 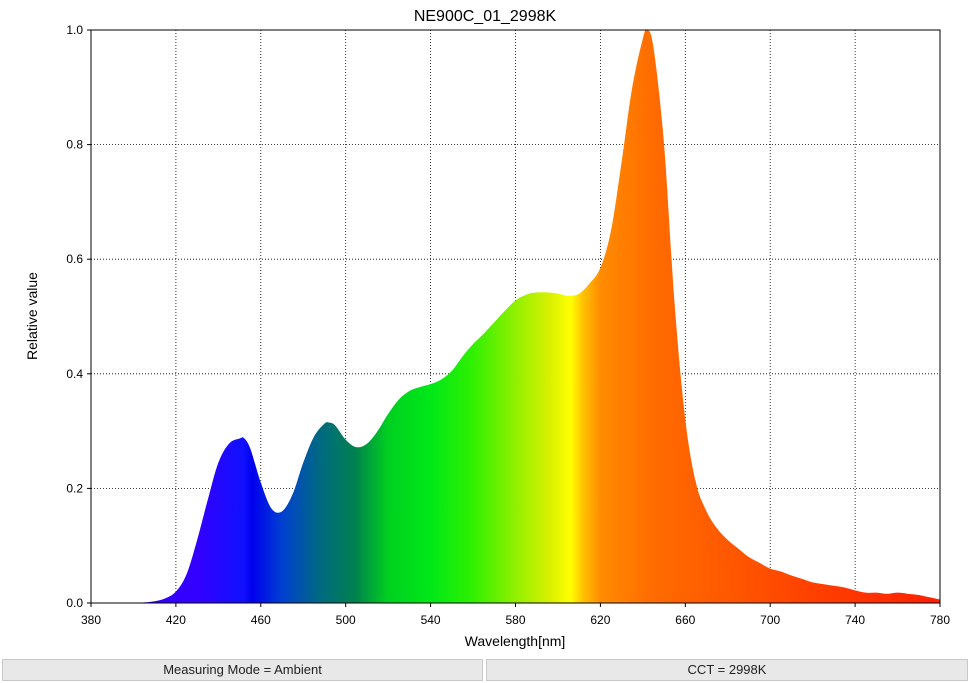 I want to click on x-tick-label: 420, so click(x=176, y=620).